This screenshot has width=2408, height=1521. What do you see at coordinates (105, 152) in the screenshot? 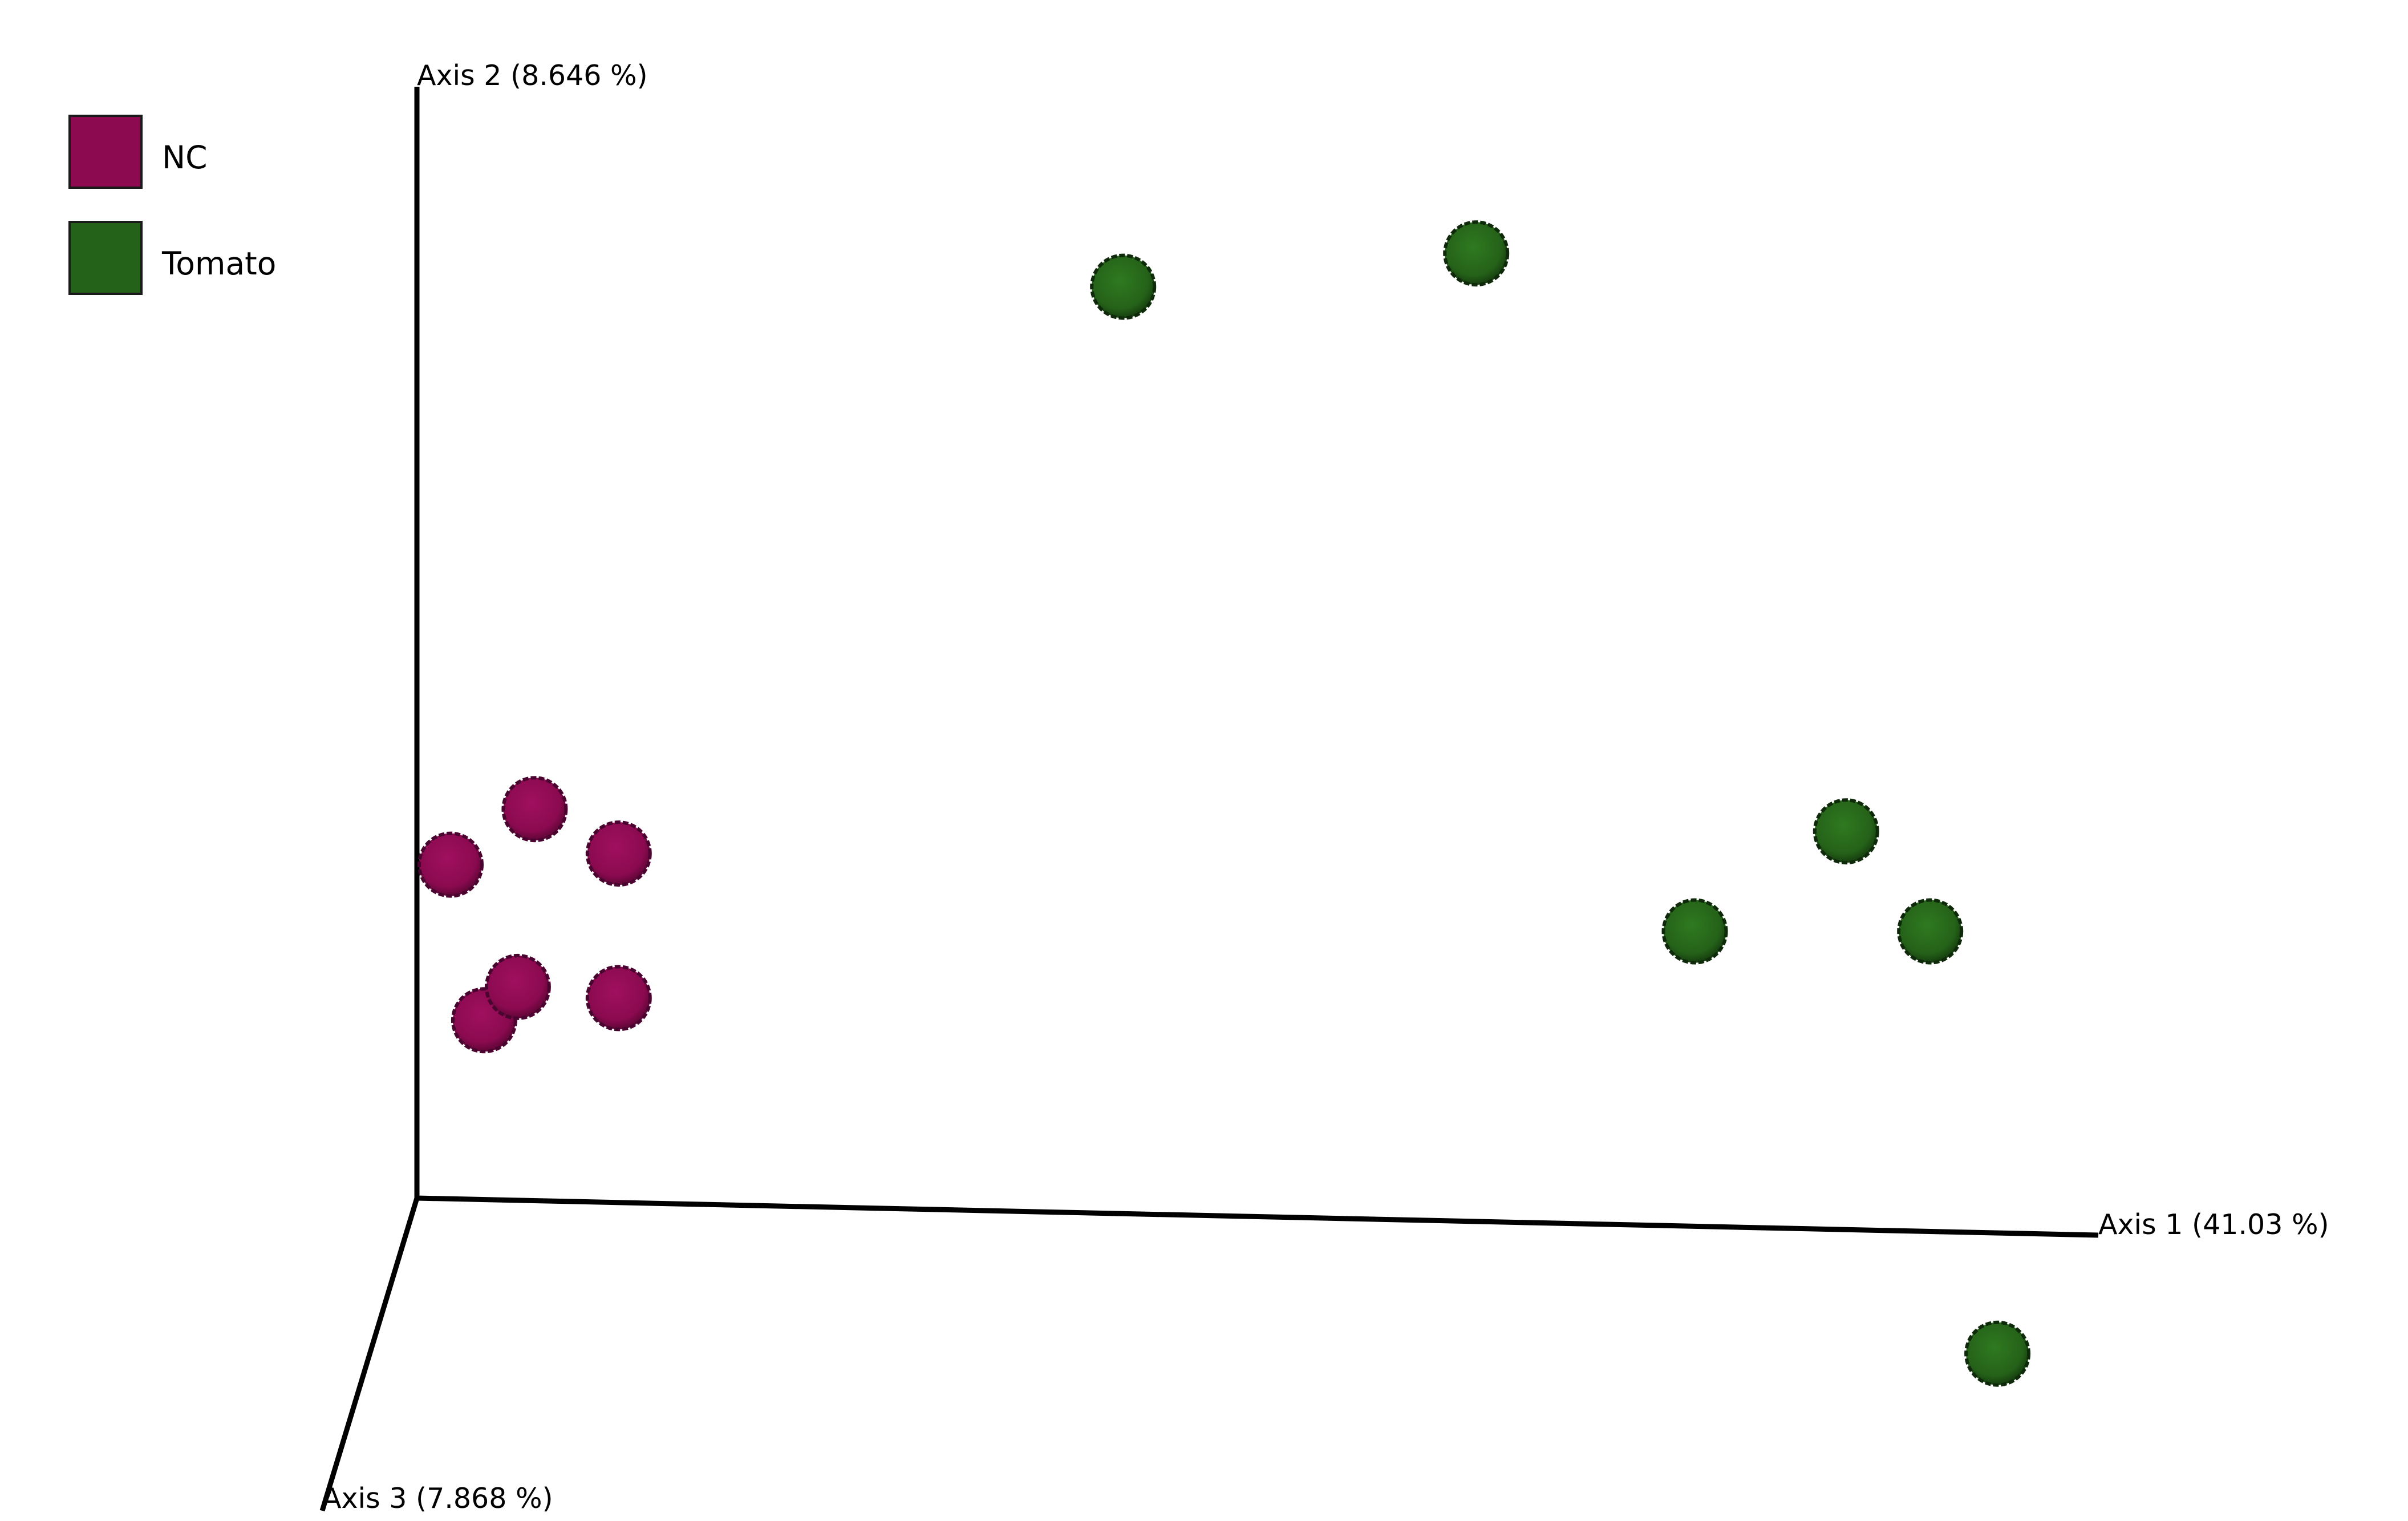
I see `legend-swatch-nc` at bounding box center [105, 152].